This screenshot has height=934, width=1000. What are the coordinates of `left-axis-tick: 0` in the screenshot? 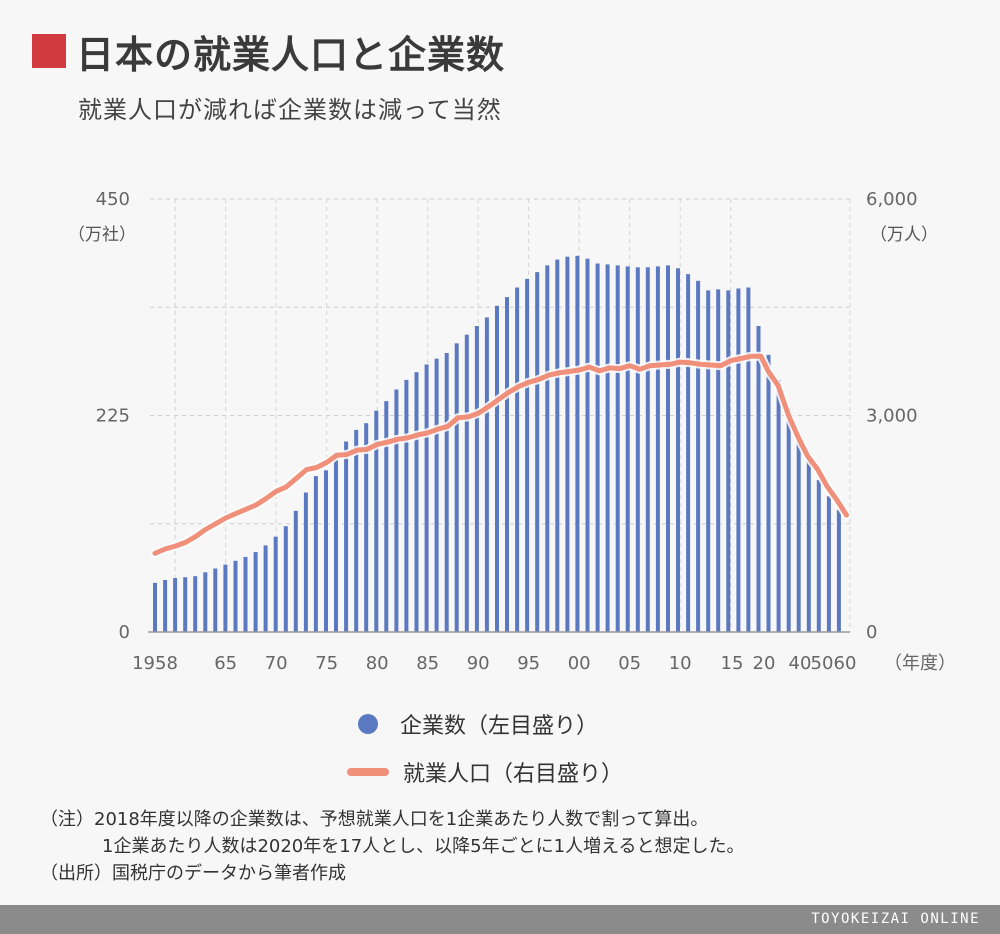 It's located at (124, 632).